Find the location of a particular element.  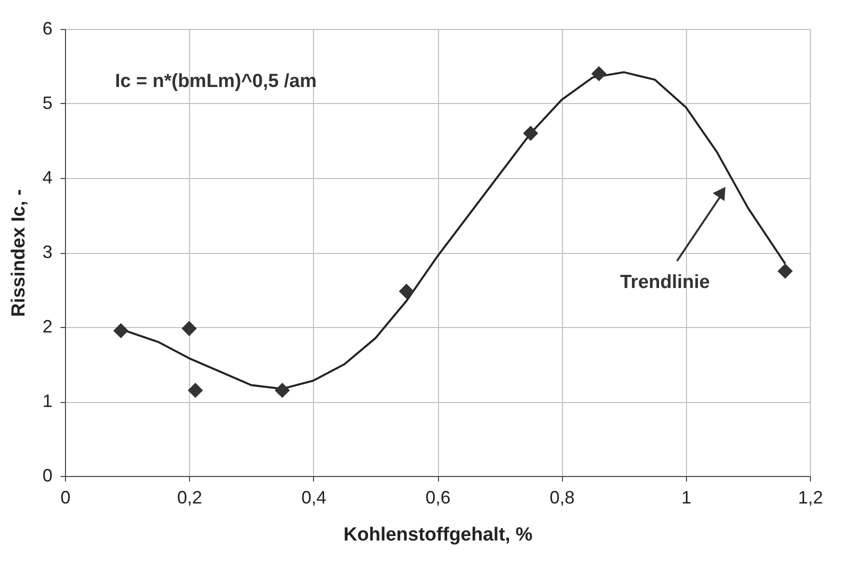

x-tick-label: 0 is located at coordinates (65, 498).